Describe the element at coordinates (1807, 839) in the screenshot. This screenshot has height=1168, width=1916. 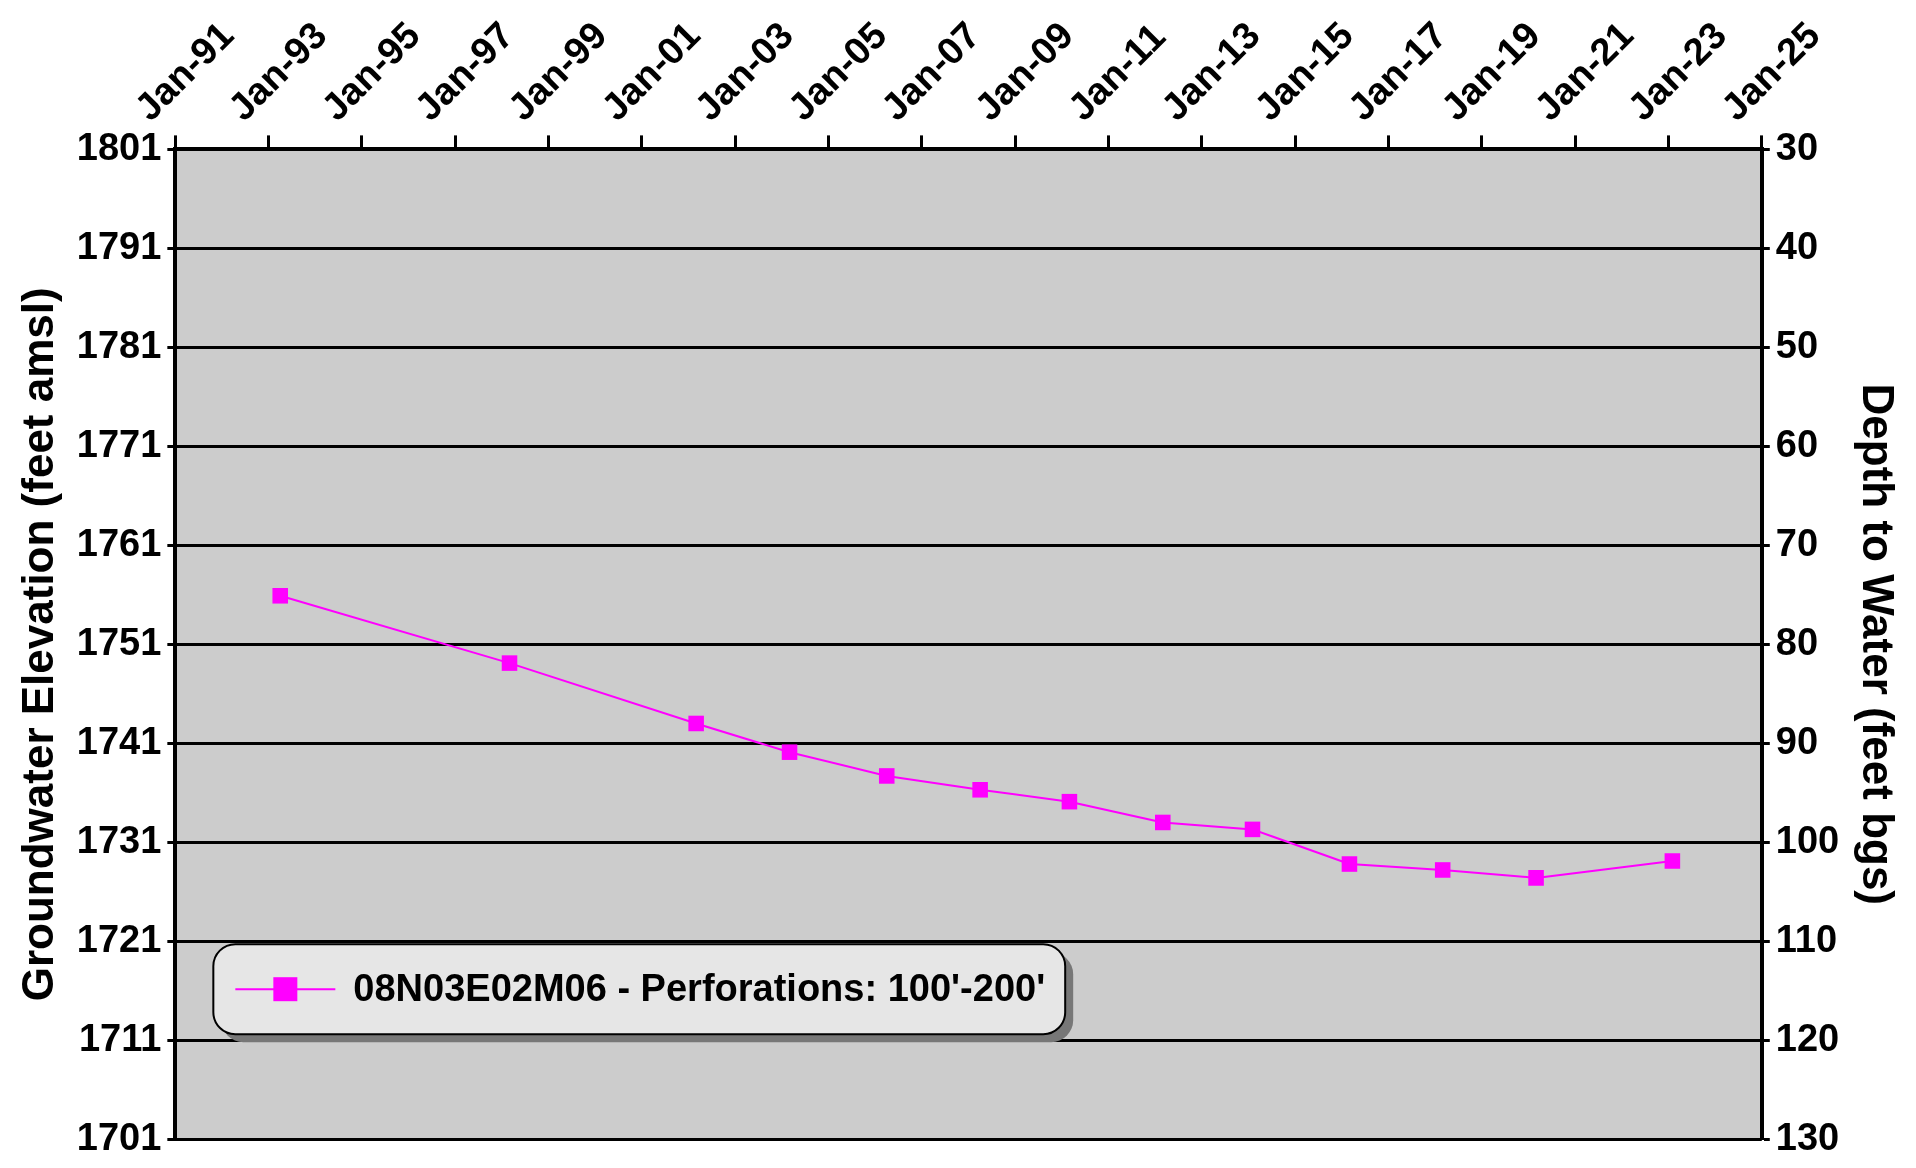
I see `y2-tick-label: 100` at that location.